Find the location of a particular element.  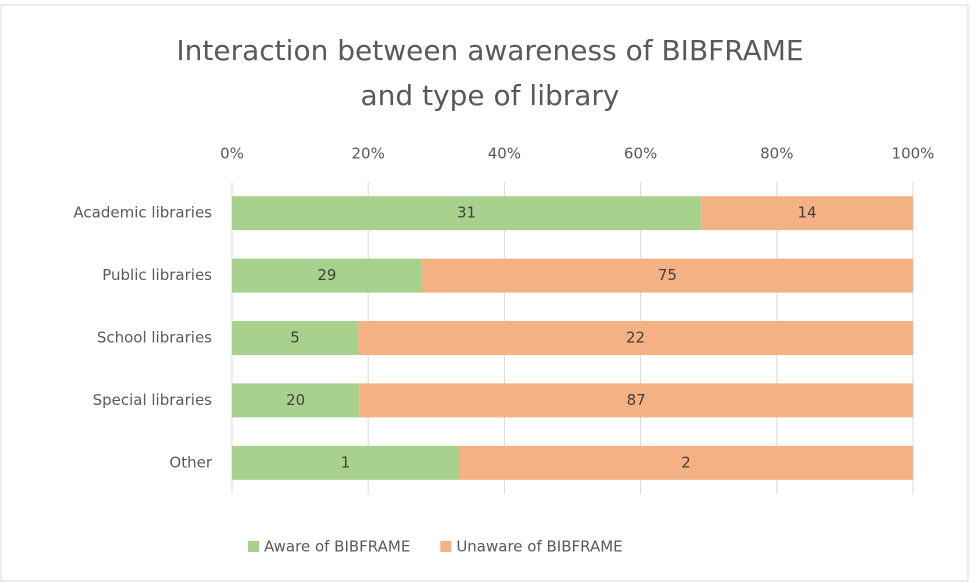

data-label: 75 is located at coordinates (667, 275).